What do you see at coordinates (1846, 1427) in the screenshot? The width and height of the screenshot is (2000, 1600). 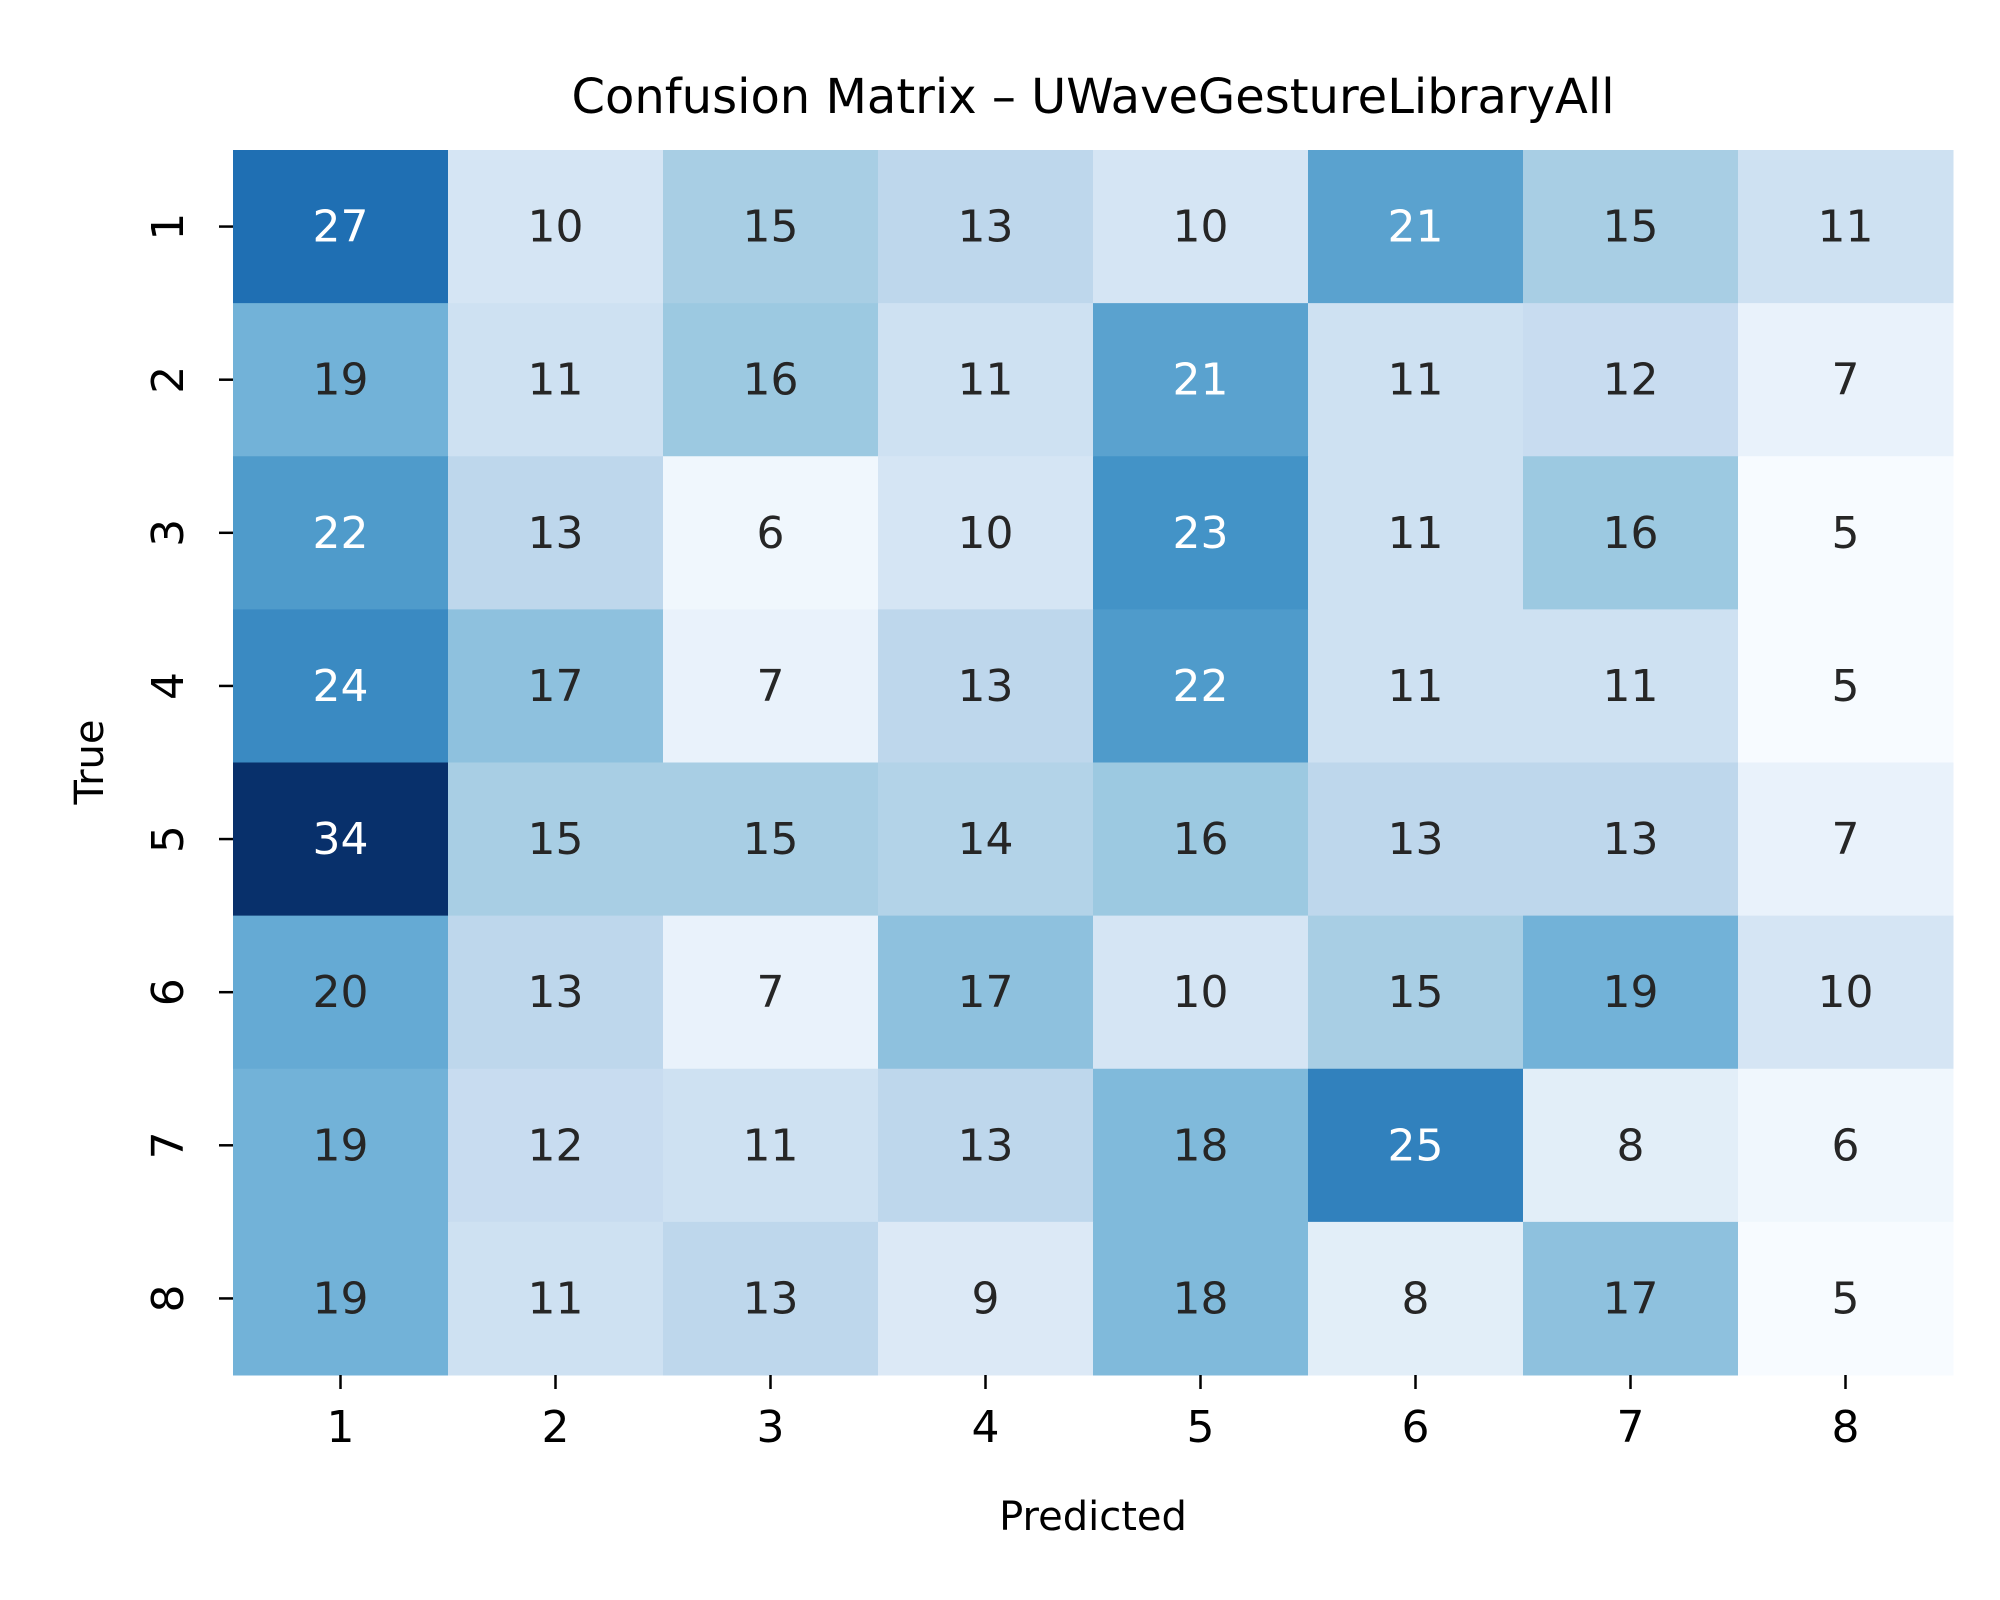 I see `x-tick-label-8: 8` at bounding box center [1846, 1427].